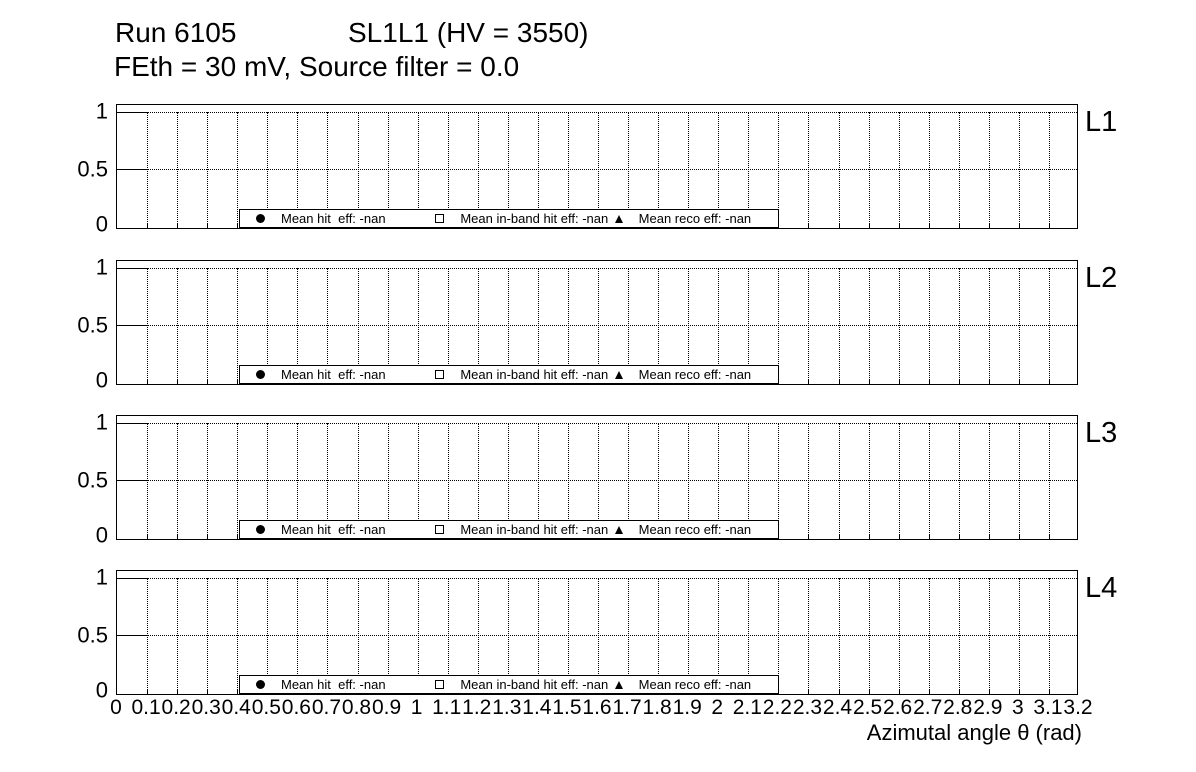  Describe the element at coordinates (618, 374) in the screenshot. I see `filled-triangle-icon` at that location.